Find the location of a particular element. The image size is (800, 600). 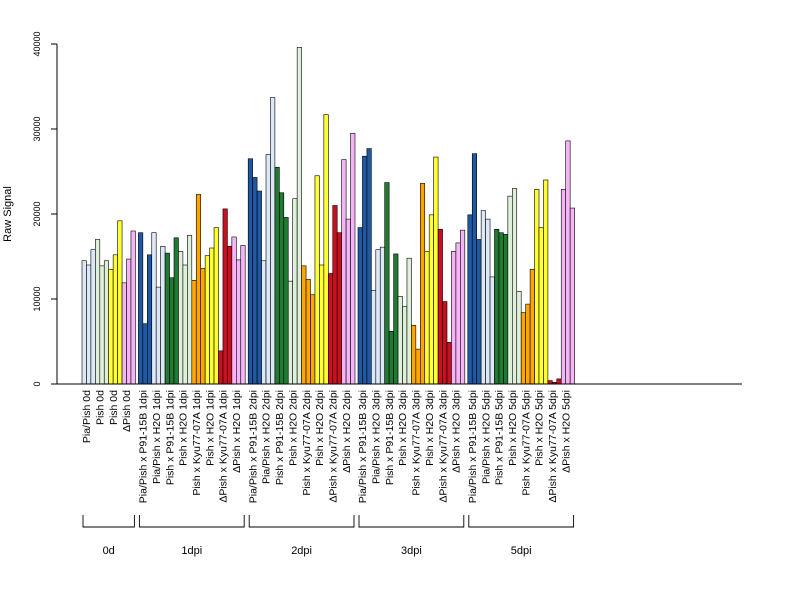

x-tick-label: ΔPish x Kyu77-07A 1dpi is located at coordinates (224, 446).